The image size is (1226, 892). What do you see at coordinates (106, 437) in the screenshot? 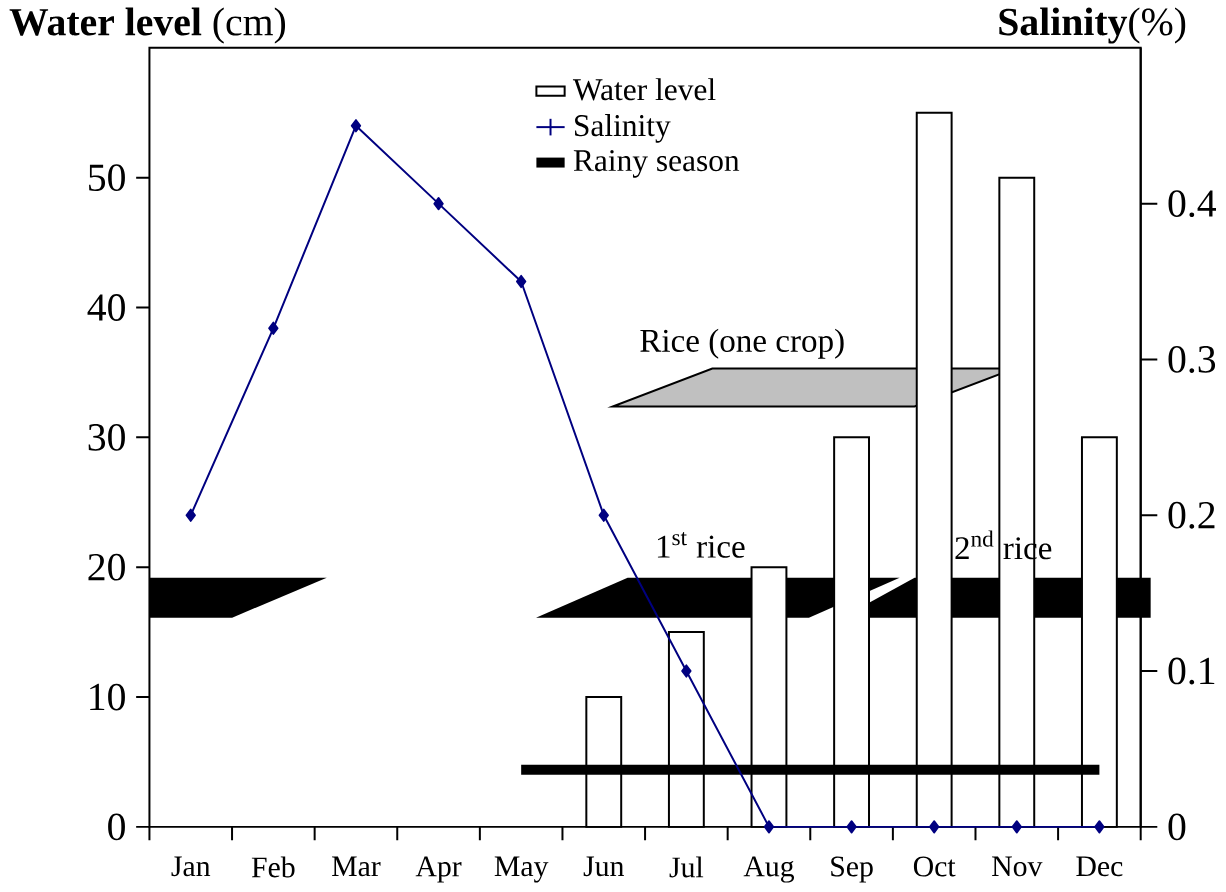
I see `y-tick-label: 30` at bounding box center [106, 437].